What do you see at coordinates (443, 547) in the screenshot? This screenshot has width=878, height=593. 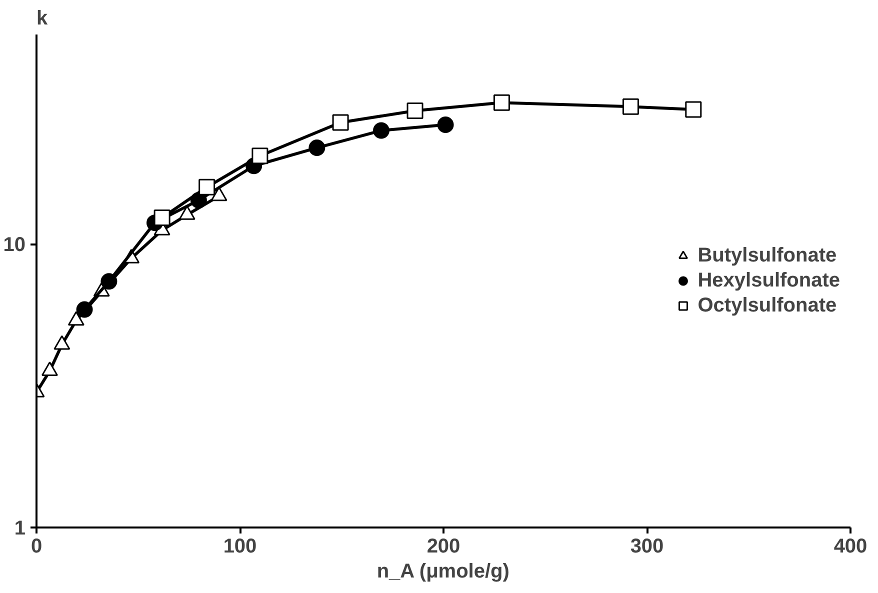 I see `x-tick-label: 200` at bounding box center [443, 547].